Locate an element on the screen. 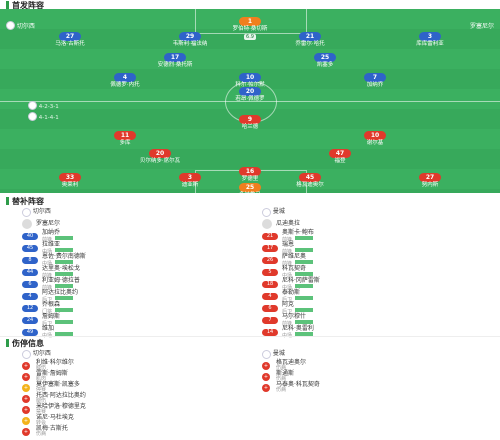  away-player: 45 格瓦迪奥尔 is located at coordinates (310, 181).